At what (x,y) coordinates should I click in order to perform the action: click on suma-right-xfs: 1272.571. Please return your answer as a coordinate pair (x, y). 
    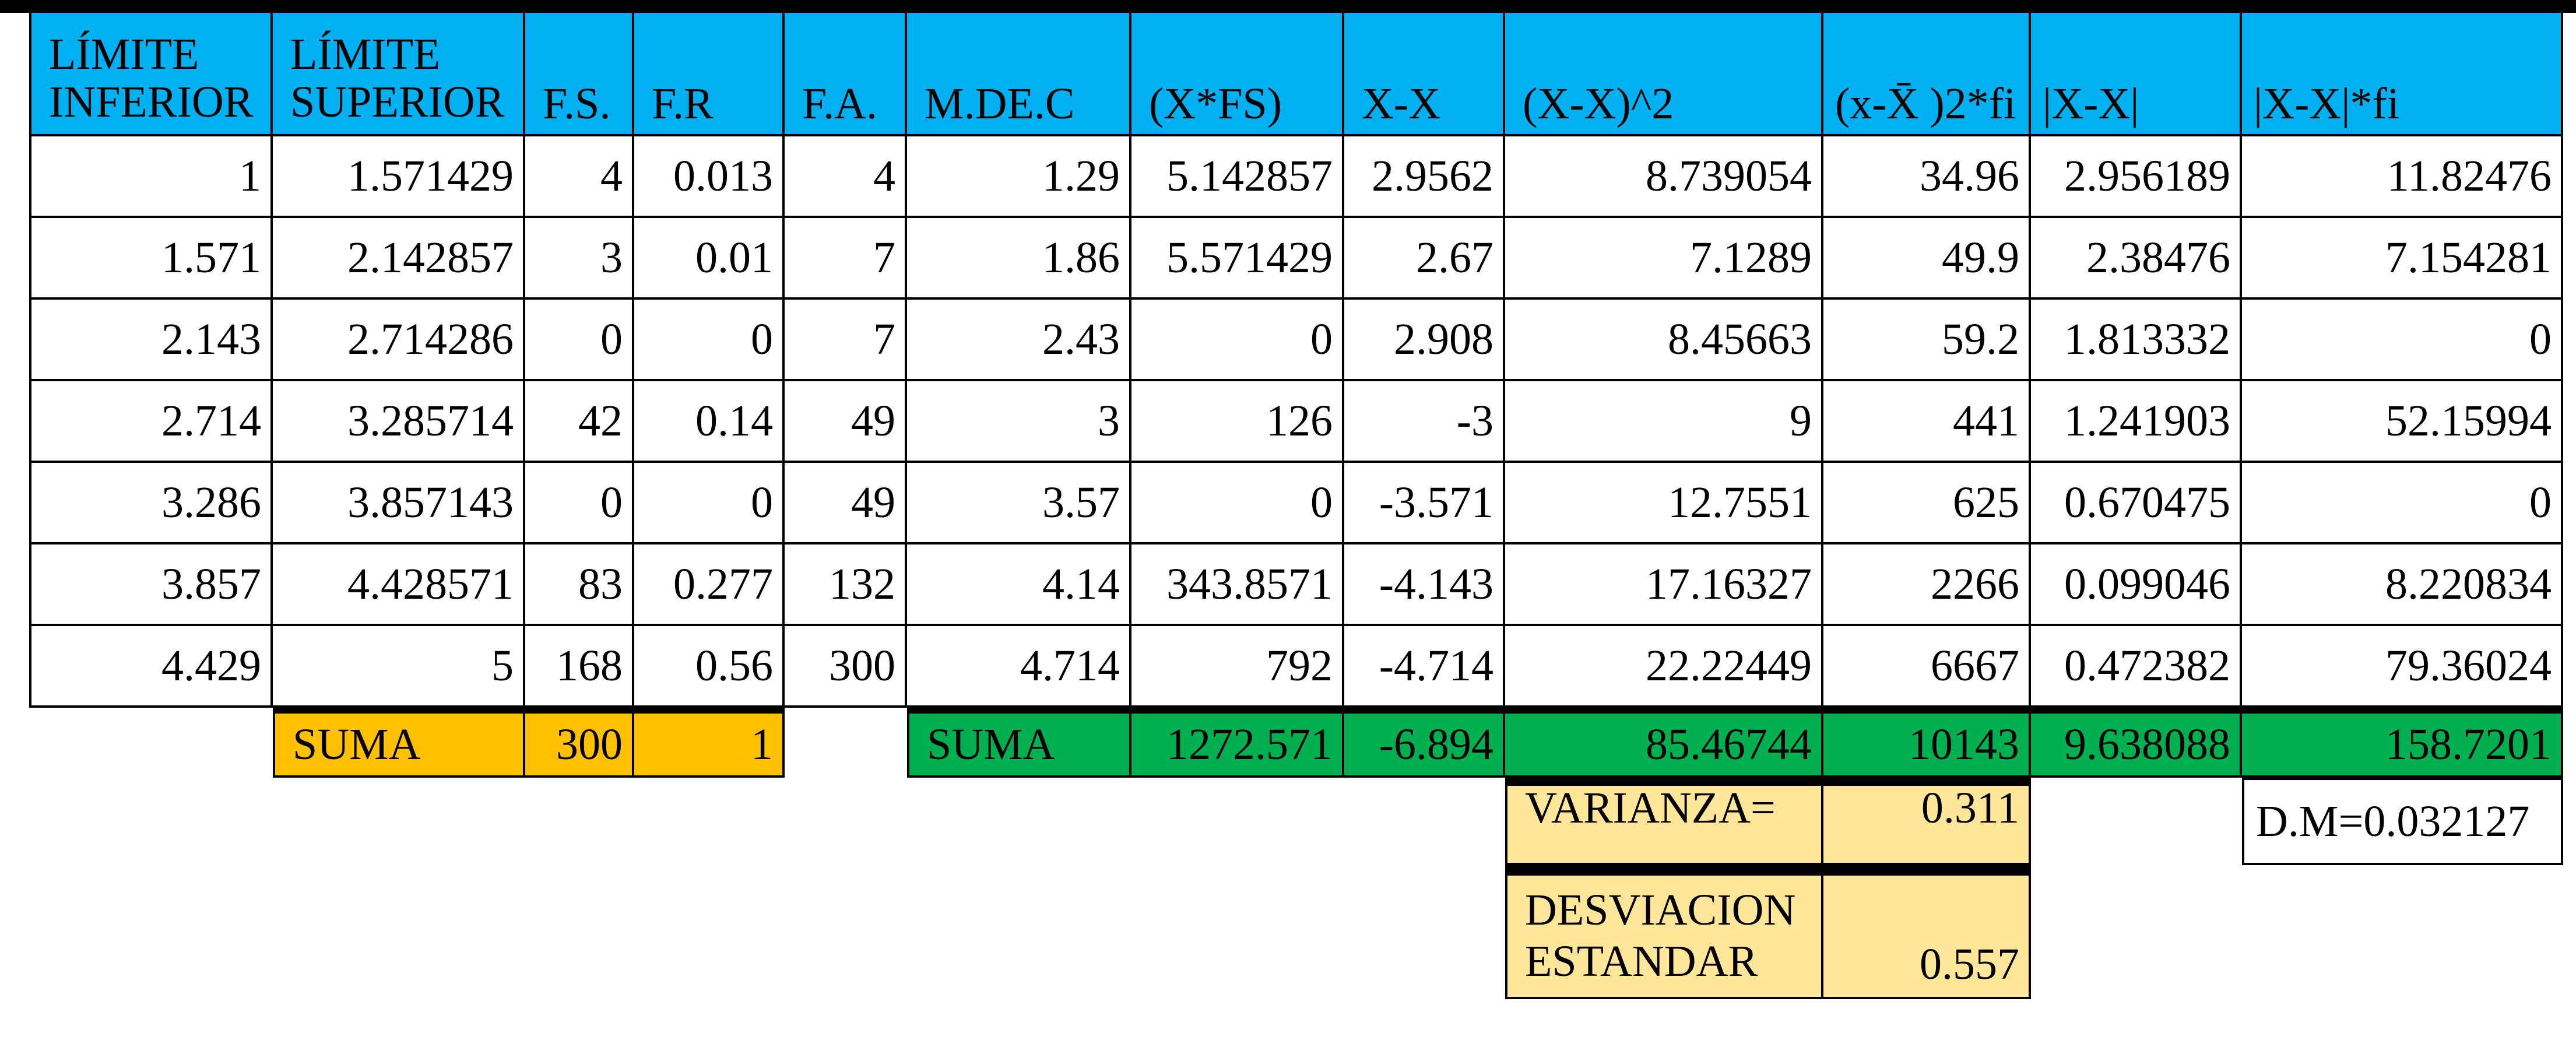
    Looking at the image, I should click on (1237, 741).